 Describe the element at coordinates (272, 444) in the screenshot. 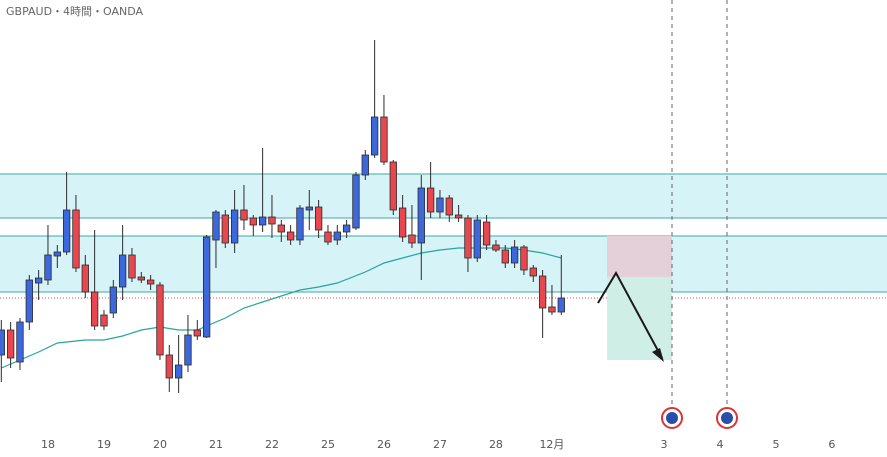

I see `x-tick-label: 22` at that location.